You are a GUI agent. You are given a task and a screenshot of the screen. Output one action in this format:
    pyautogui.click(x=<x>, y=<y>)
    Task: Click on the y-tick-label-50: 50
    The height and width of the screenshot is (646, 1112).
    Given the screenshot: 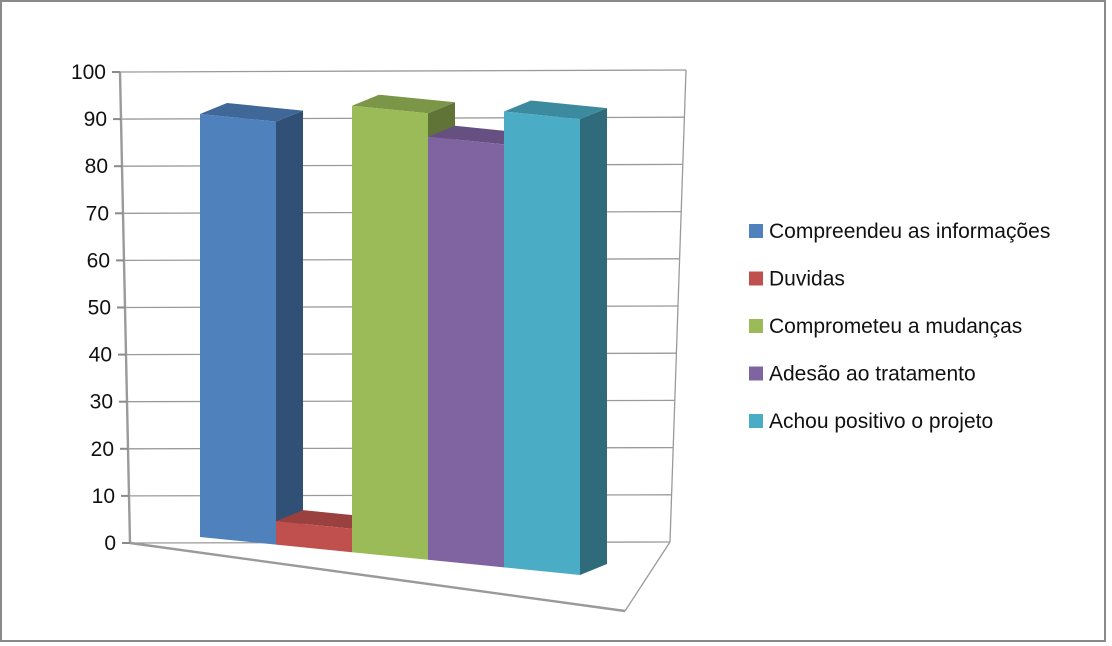 What is the action you would take?
    pyautogui.click(x=99, y=308)
    